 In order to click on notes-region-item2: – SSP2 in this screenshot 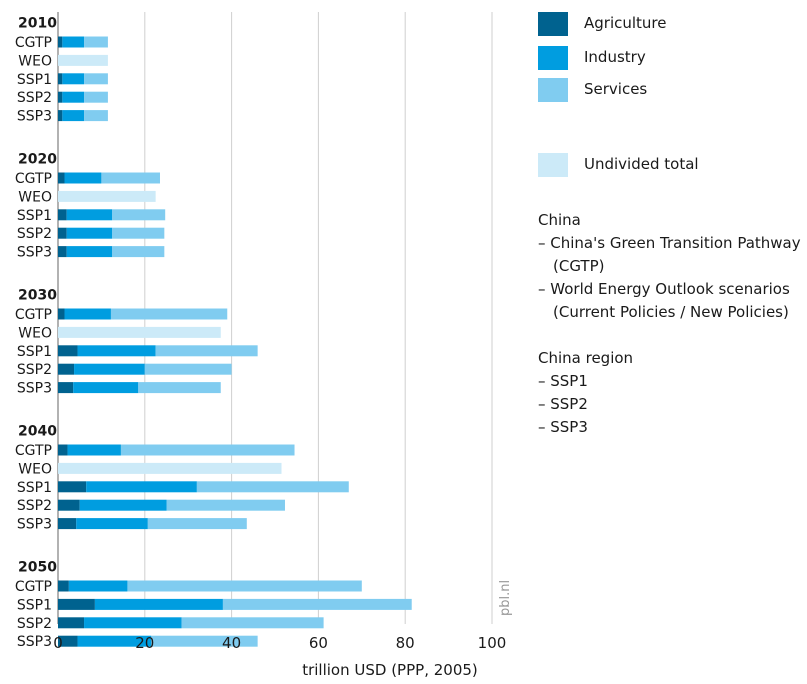, I will do `click(563, 404)`.